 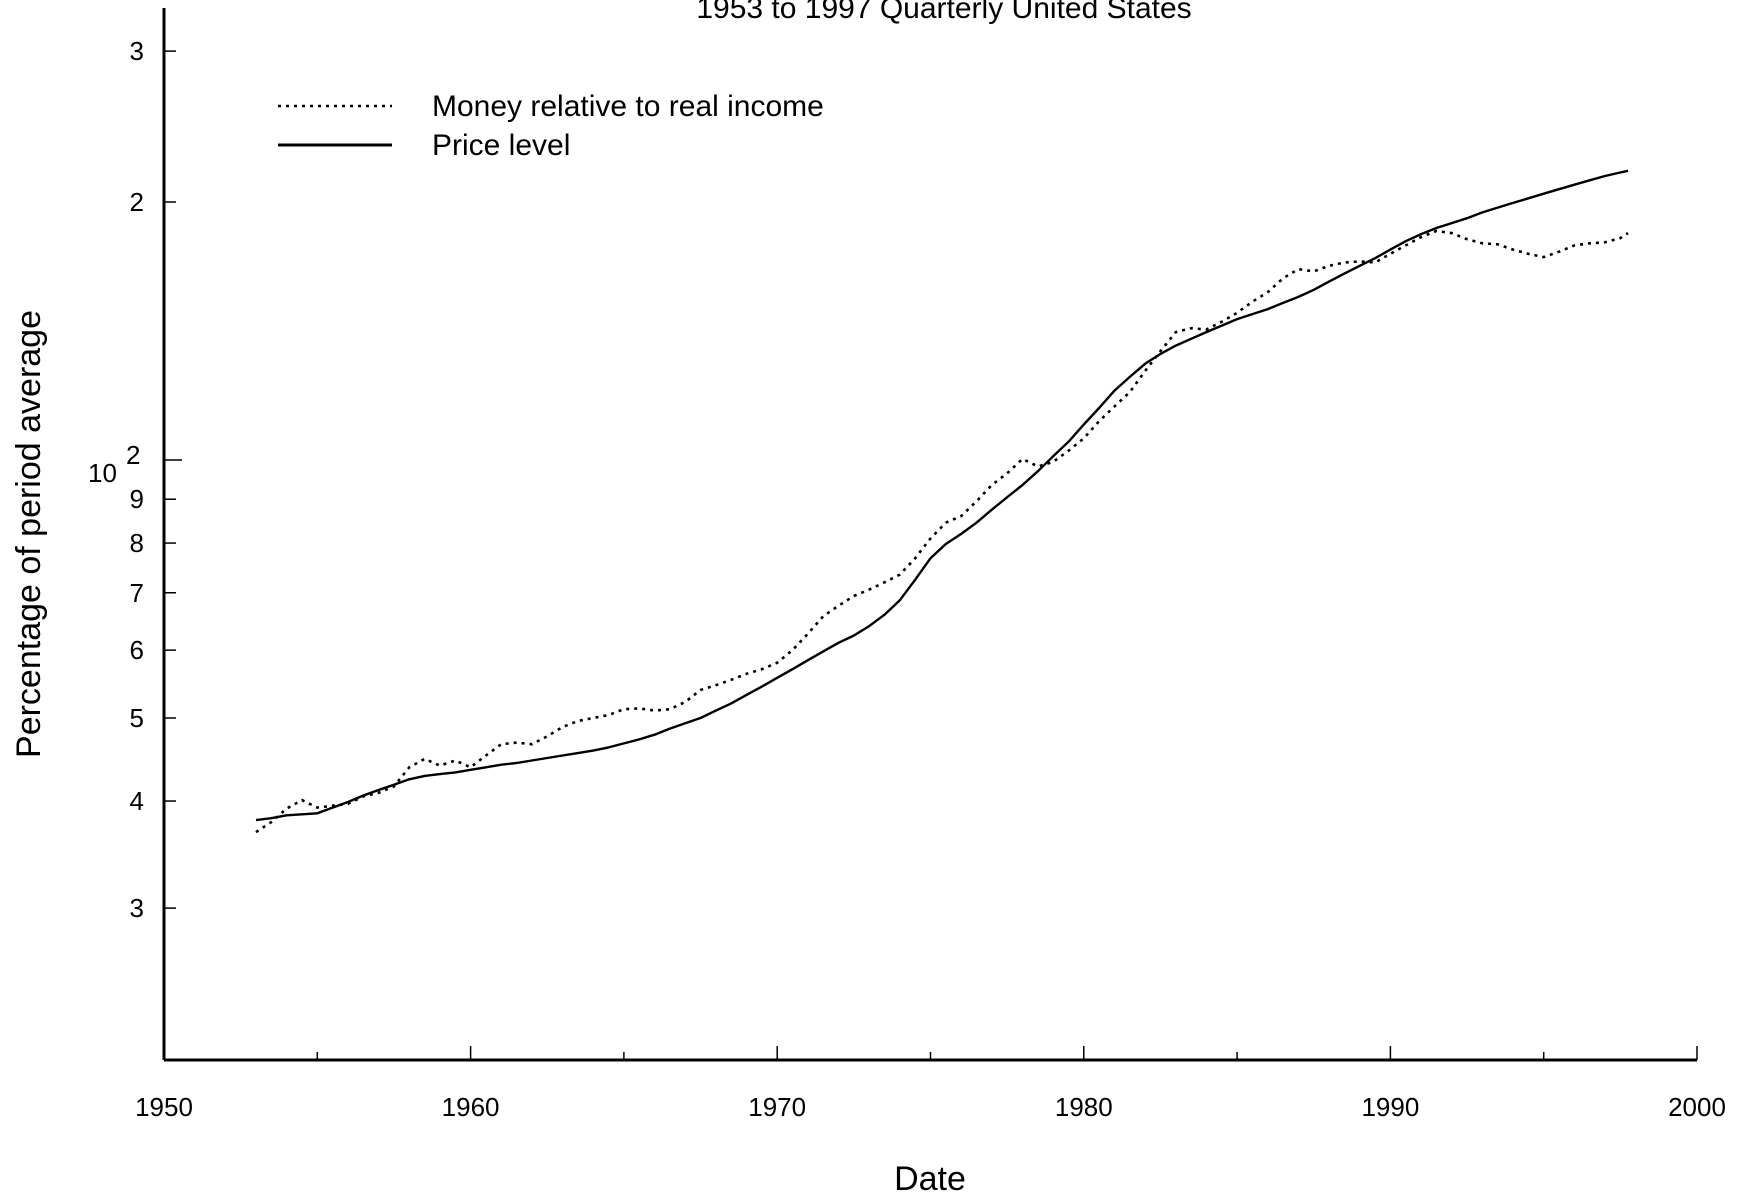 I want to click on y-tick-label: 8, so click(x=137, y=543).